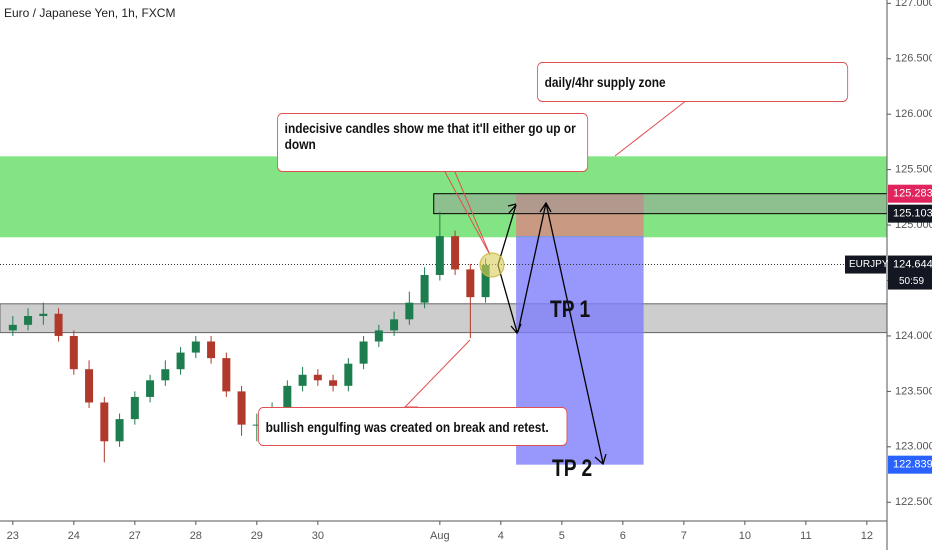 The width and height of the screenshot is (932, 550). What do you see at coordinates (913, 114) in the screenshot?
I see `y-tick-label: 126.000` at bounding box center [913, 114].